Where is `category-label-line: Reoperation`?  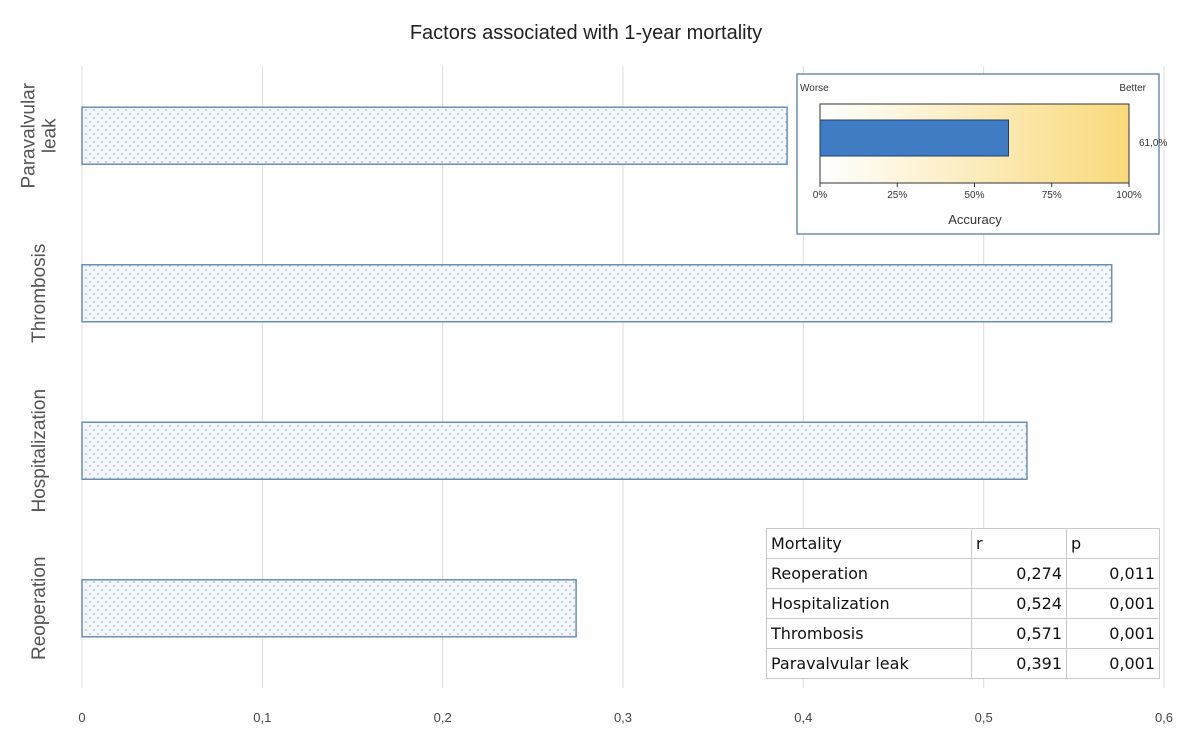 category-label-line: Reoperation is located at coordinates (39, 608).